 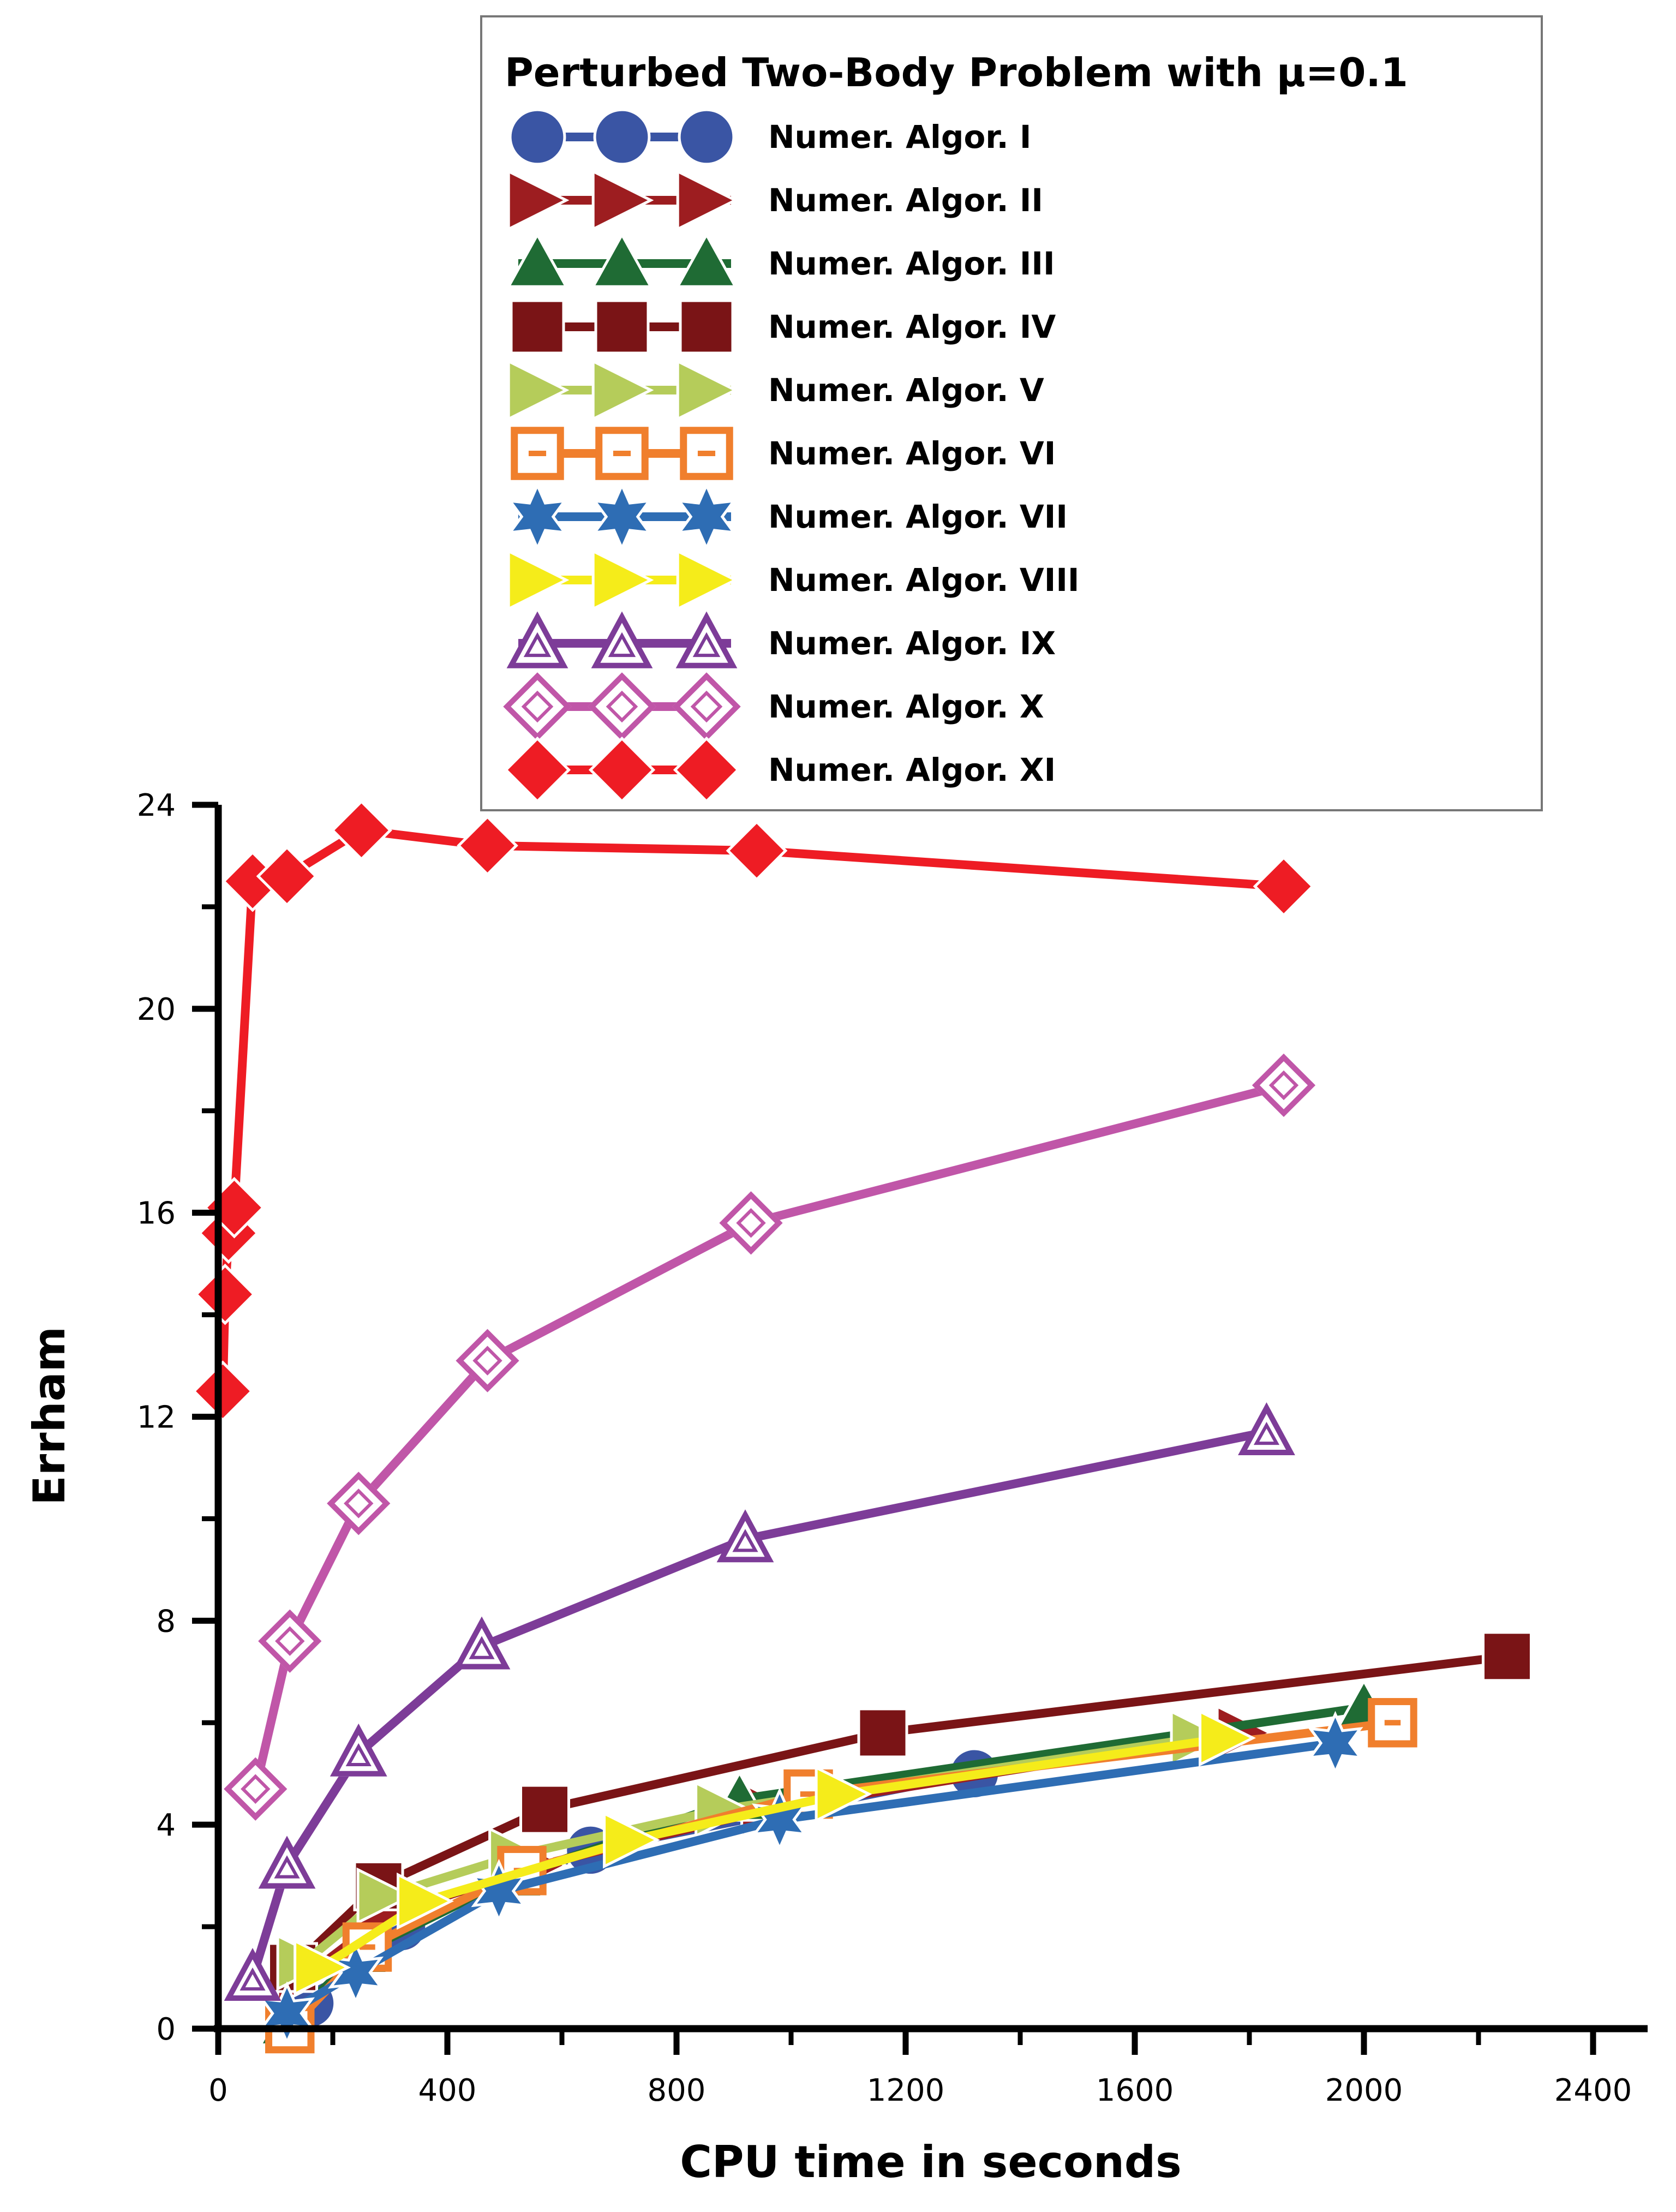 What do you see at coordinates (787, 517) in the screenshot?
I see `legend-item-7: Numer. Algor. VII` at bounding box center [787, 517].